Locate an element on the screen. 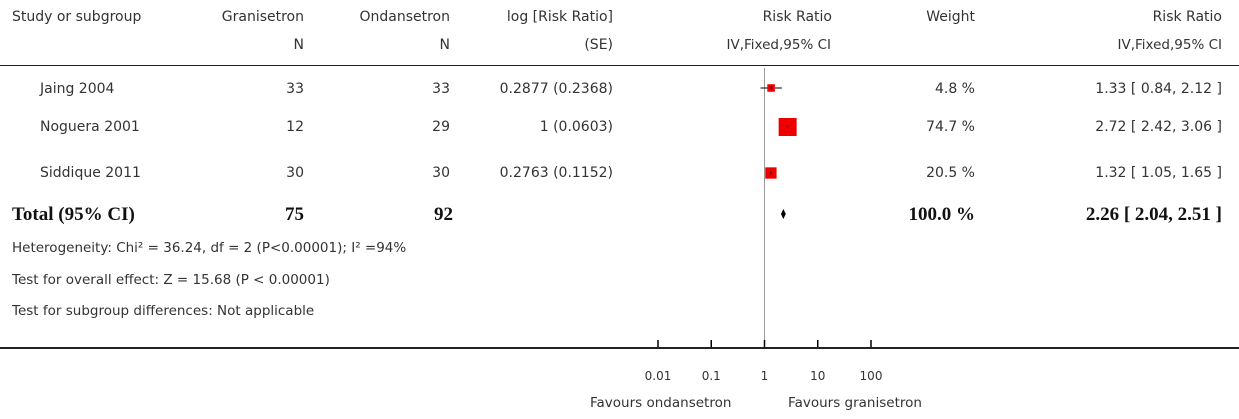 The image size is (1239, 419). favours-left-label: Favours ondansetron is located at coordinates (661, 403).